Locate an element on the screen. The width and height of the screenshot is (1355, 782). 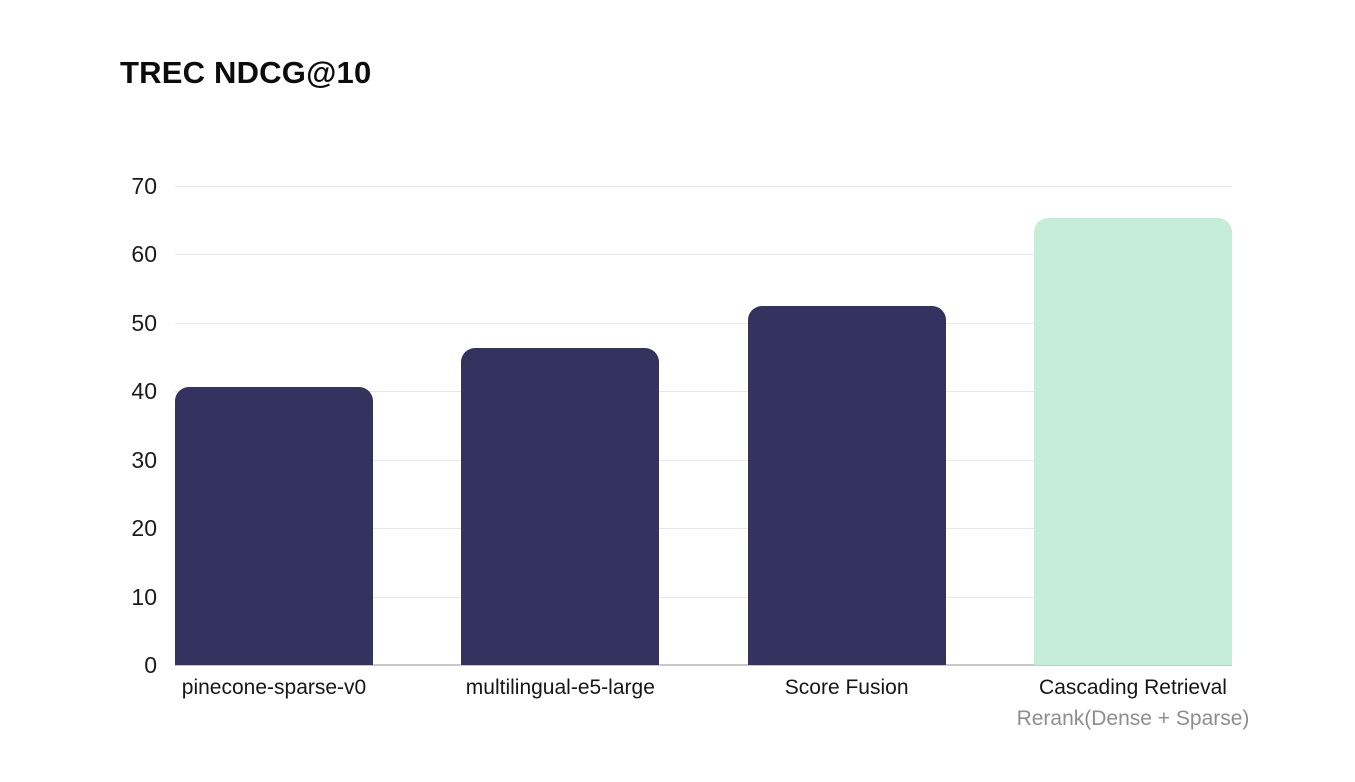
chart-title: TREC NDCG@10 is located at coordinates (246, 72).